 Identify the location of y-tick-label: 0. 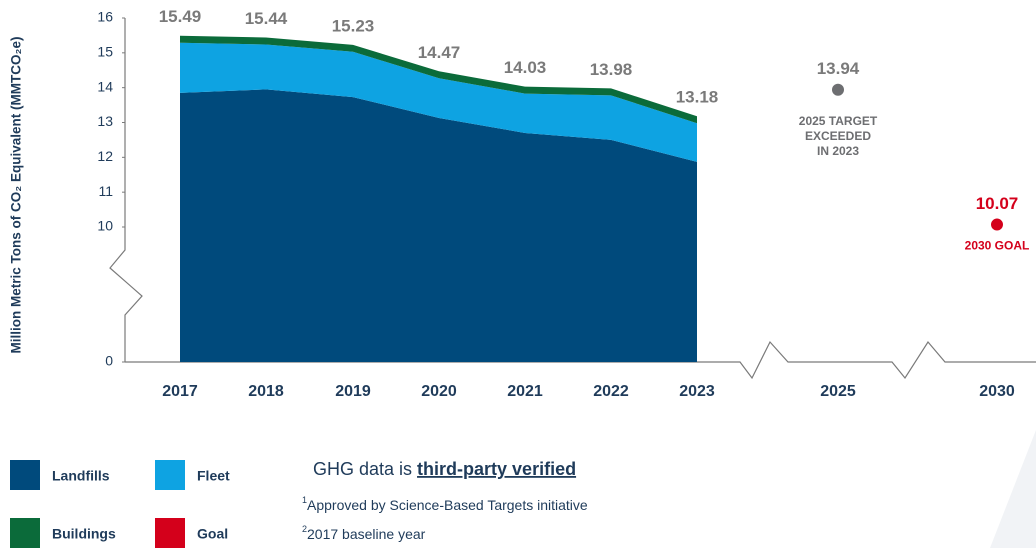
(109, 361).